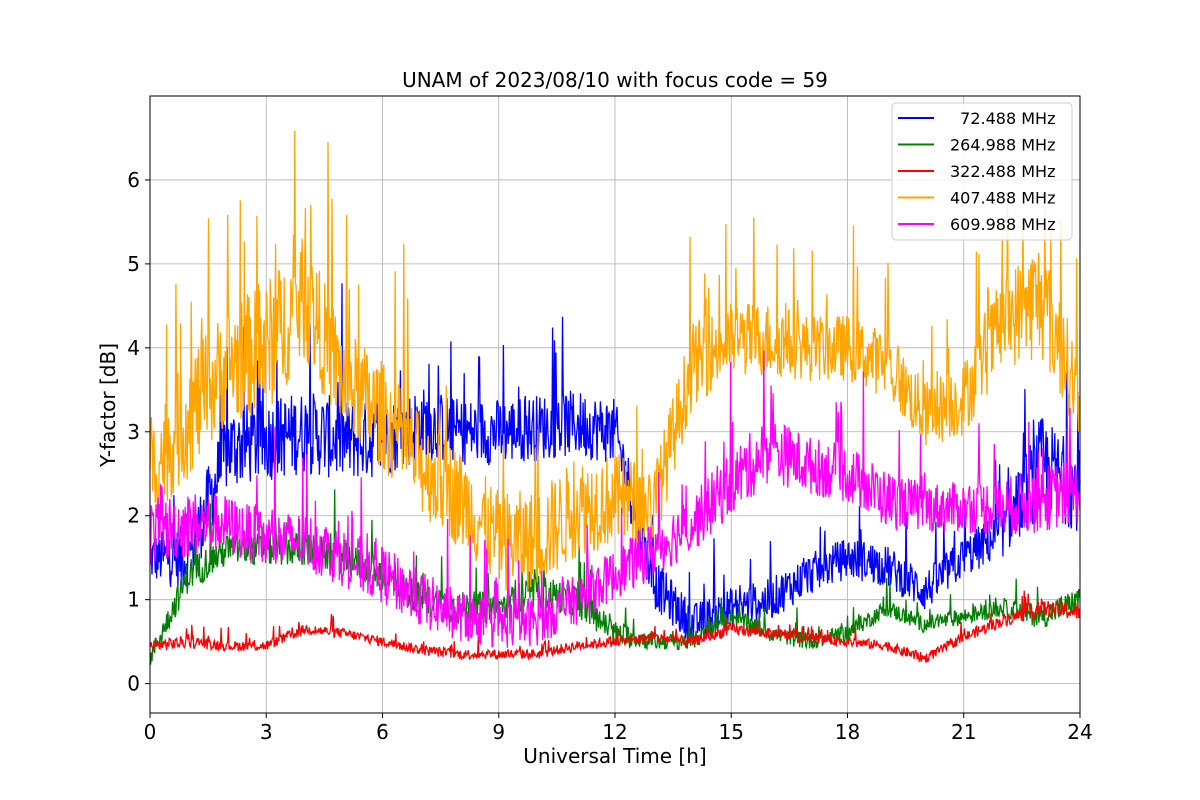  I want to click on y-tick-label: 6, so click(133, 180).